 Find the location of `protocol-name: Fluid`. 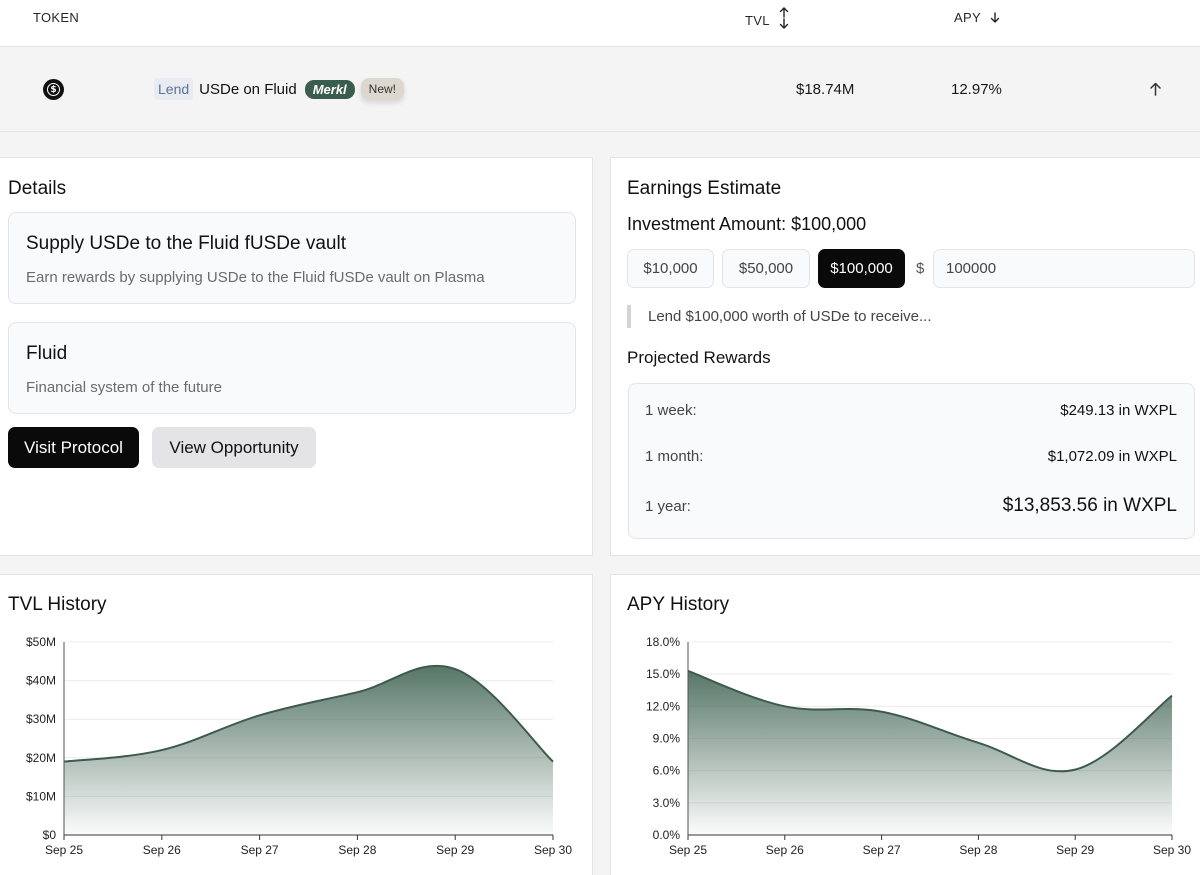

protocol-name: Fluid is located at coordinates (47, 353).